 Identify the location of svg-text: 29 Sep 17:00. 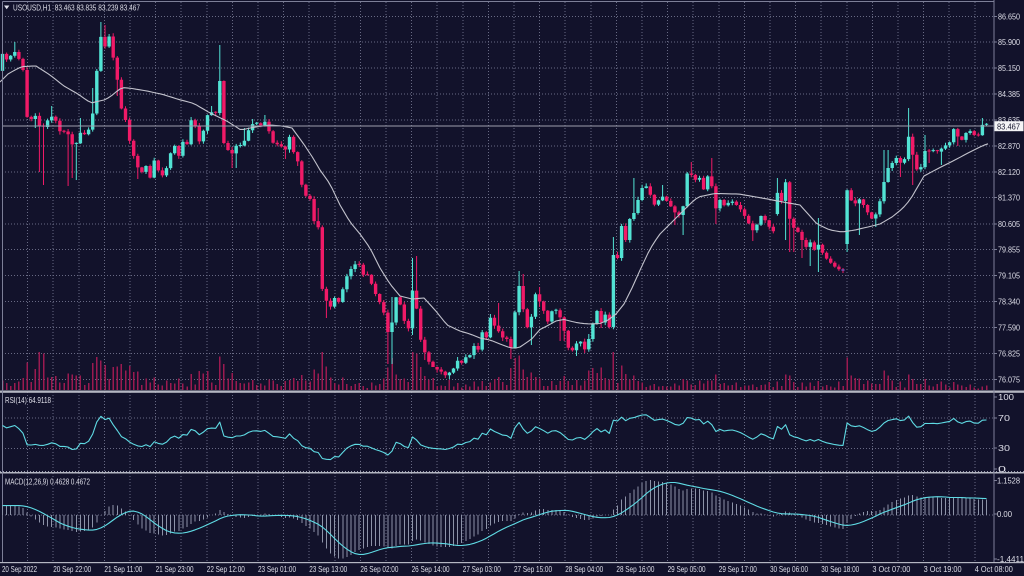
(738, 569).